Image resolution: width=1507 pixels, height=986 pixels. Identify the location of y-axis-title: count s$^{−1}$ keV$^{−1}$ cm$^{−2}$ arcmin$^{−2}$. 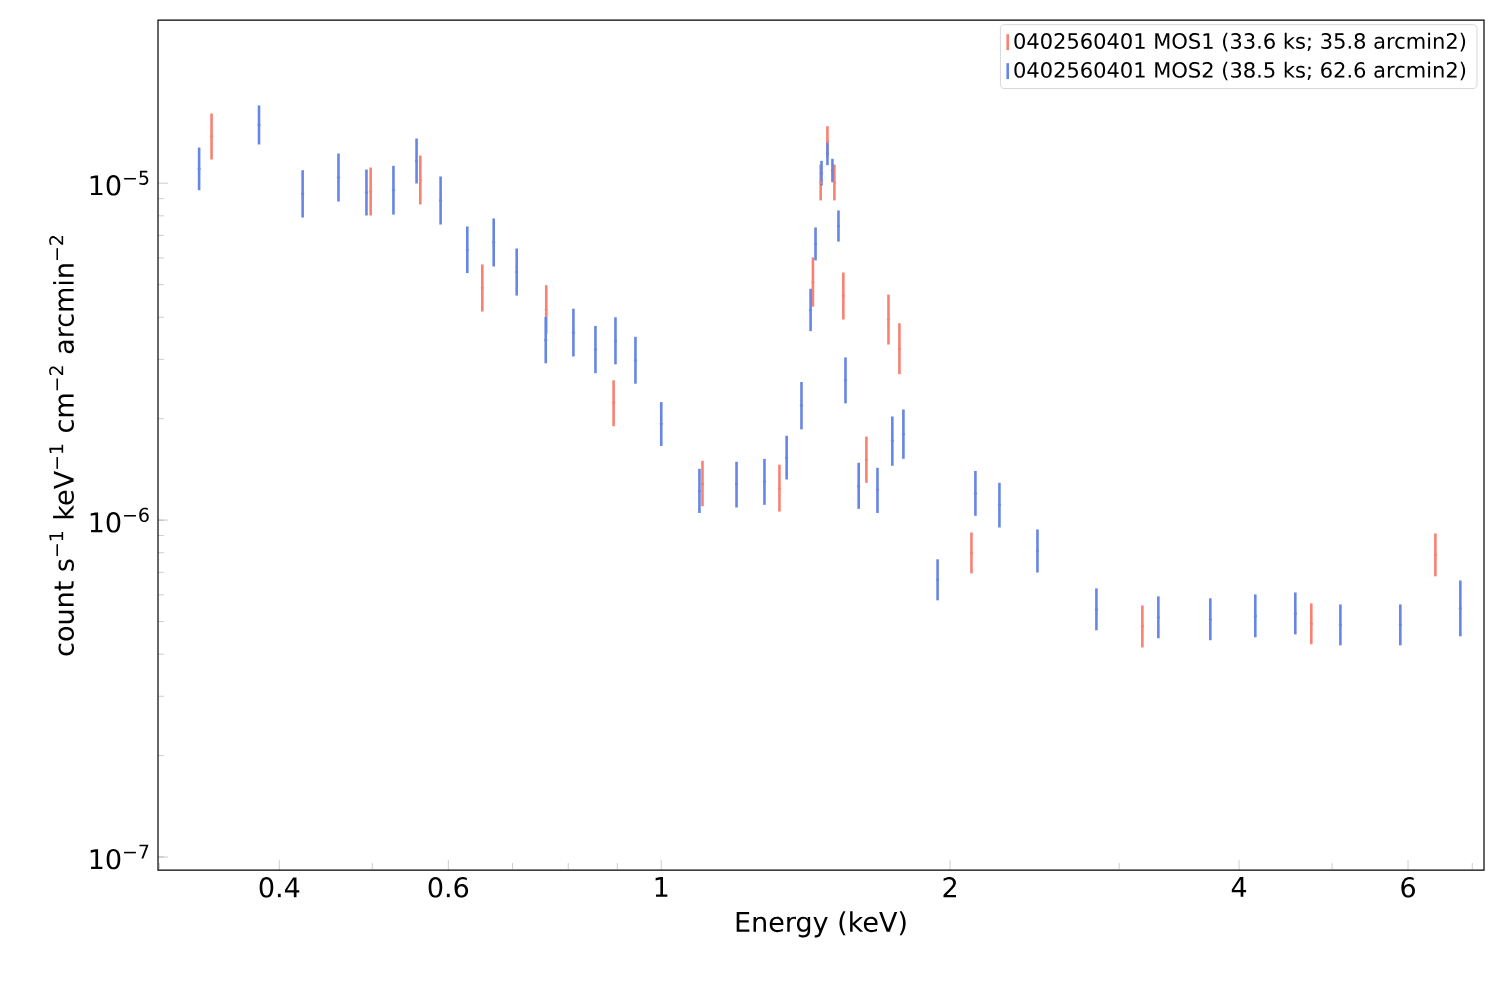
(61, 446).